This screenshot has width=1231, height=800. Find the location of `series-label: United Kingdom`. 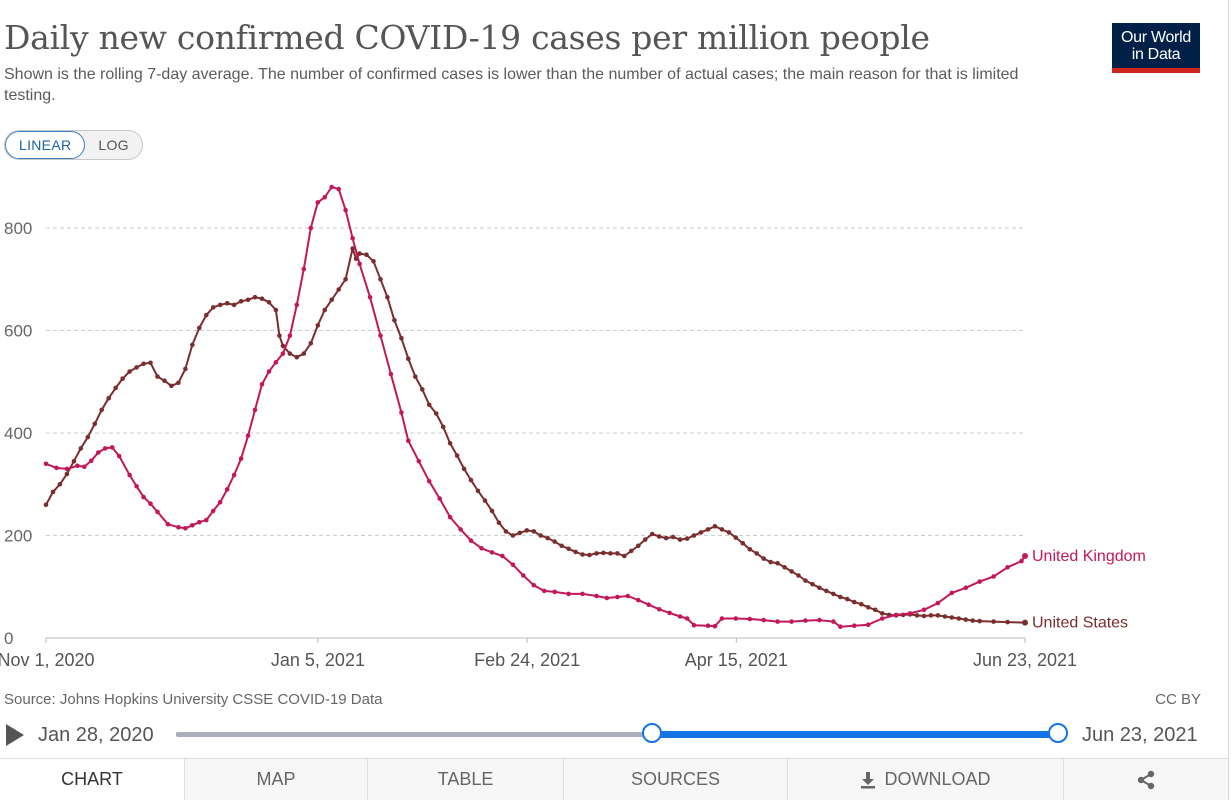

series-label: United Kingdom is located at coordinates (1089, 556).